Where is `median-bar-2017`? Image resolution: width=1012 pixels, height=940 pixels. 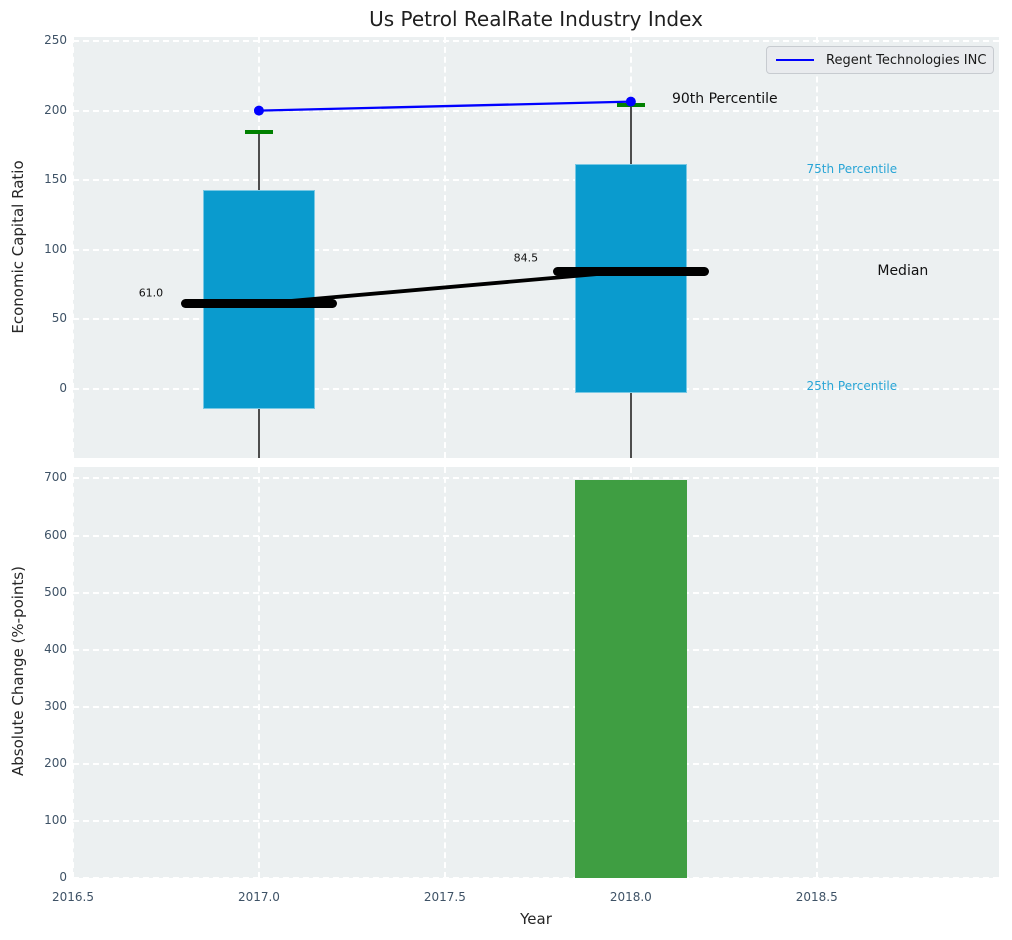
median-bar-2017 is located at coordinates (258, 304).